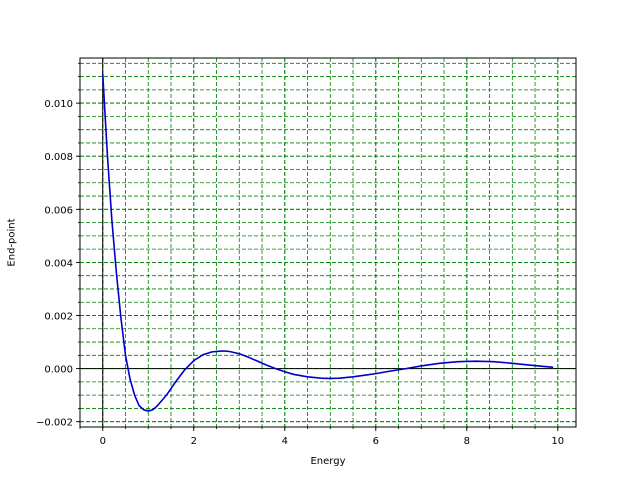  Describe the element at coordinates (58, 263) in the screenshot. I see `y-tick-label: 0.004` at that location.